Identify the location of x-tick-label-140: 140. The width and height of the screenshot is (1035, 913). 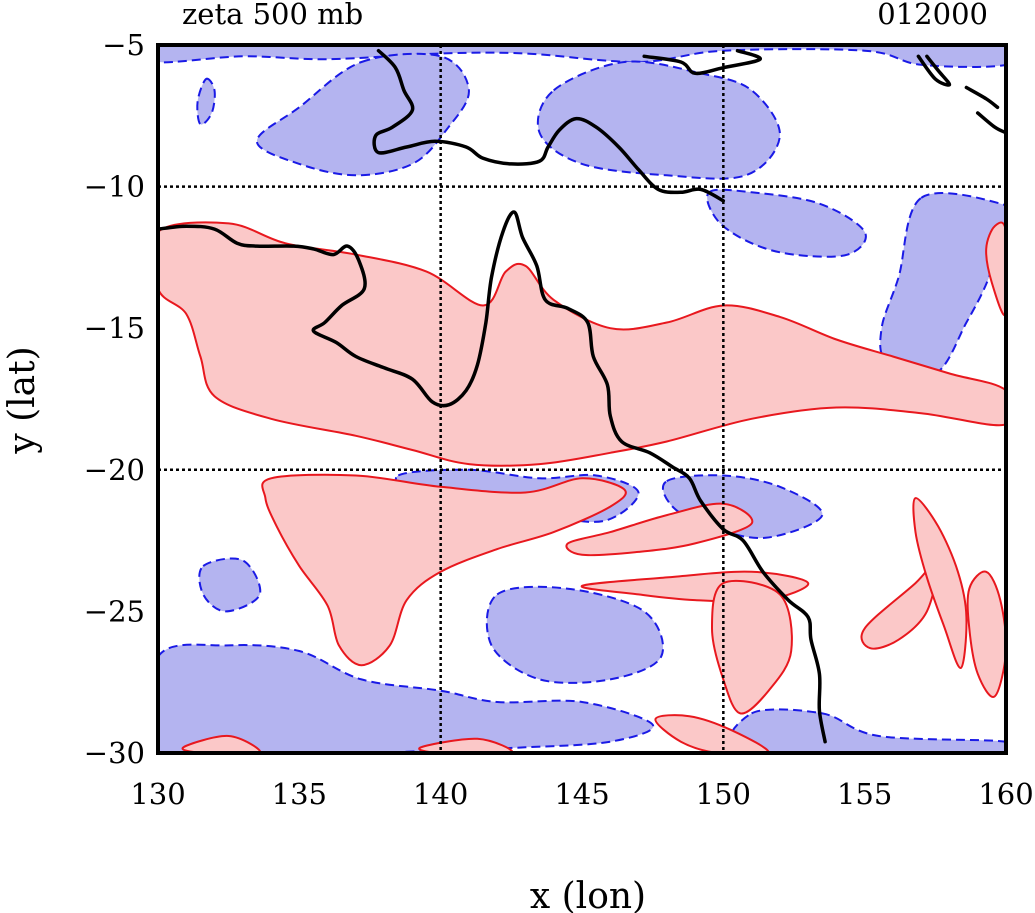
(440, 794).